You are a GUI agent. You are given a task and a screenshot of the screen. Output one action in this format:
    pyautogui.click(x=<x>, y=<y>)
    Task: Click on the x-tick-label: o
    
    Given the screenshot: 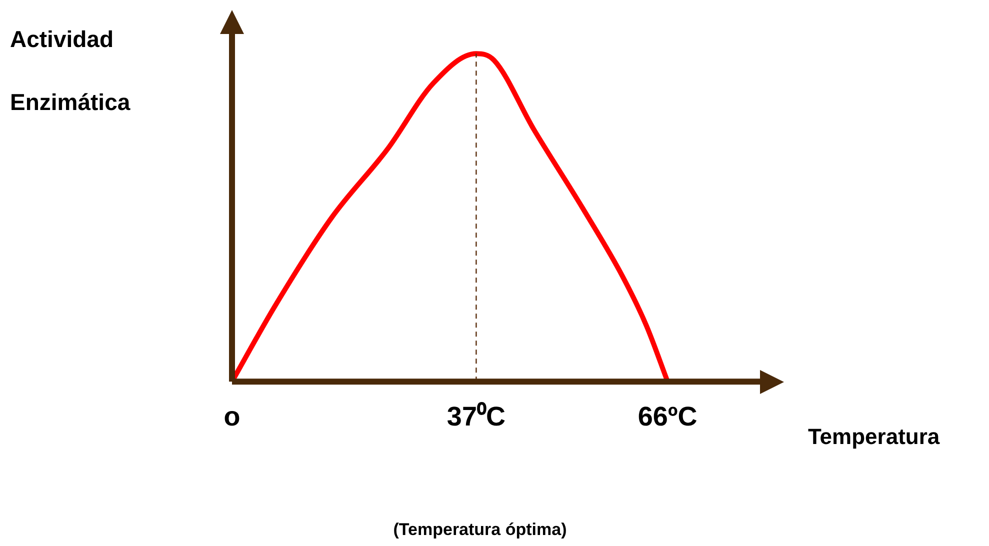 What is the action you would take?
    pyautogui.click(x=232, y=416)
    